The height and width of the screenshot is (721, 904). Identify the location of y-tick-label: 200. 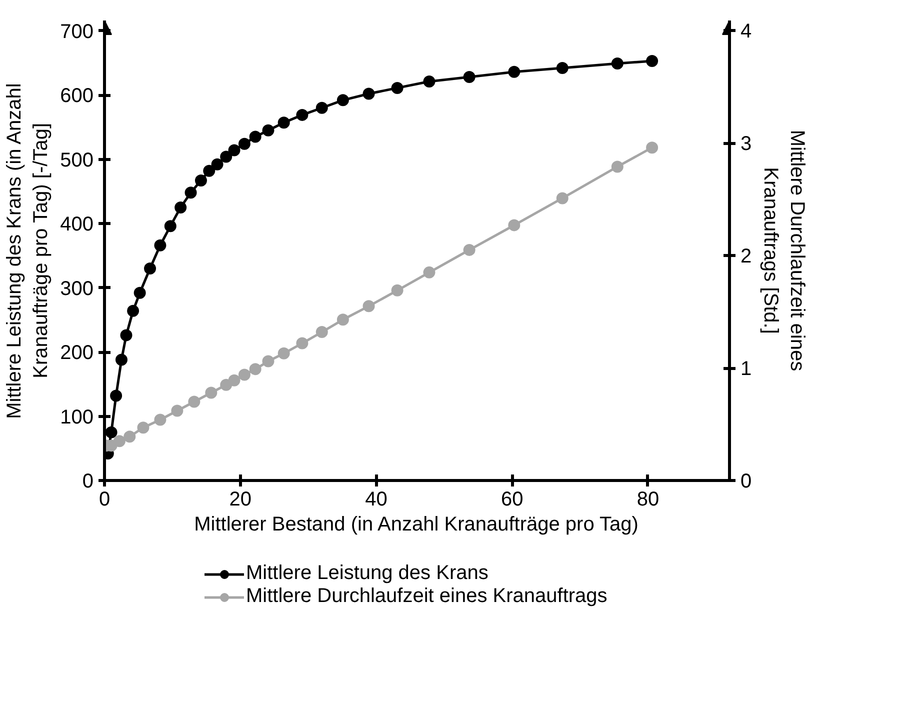
(77, 353).